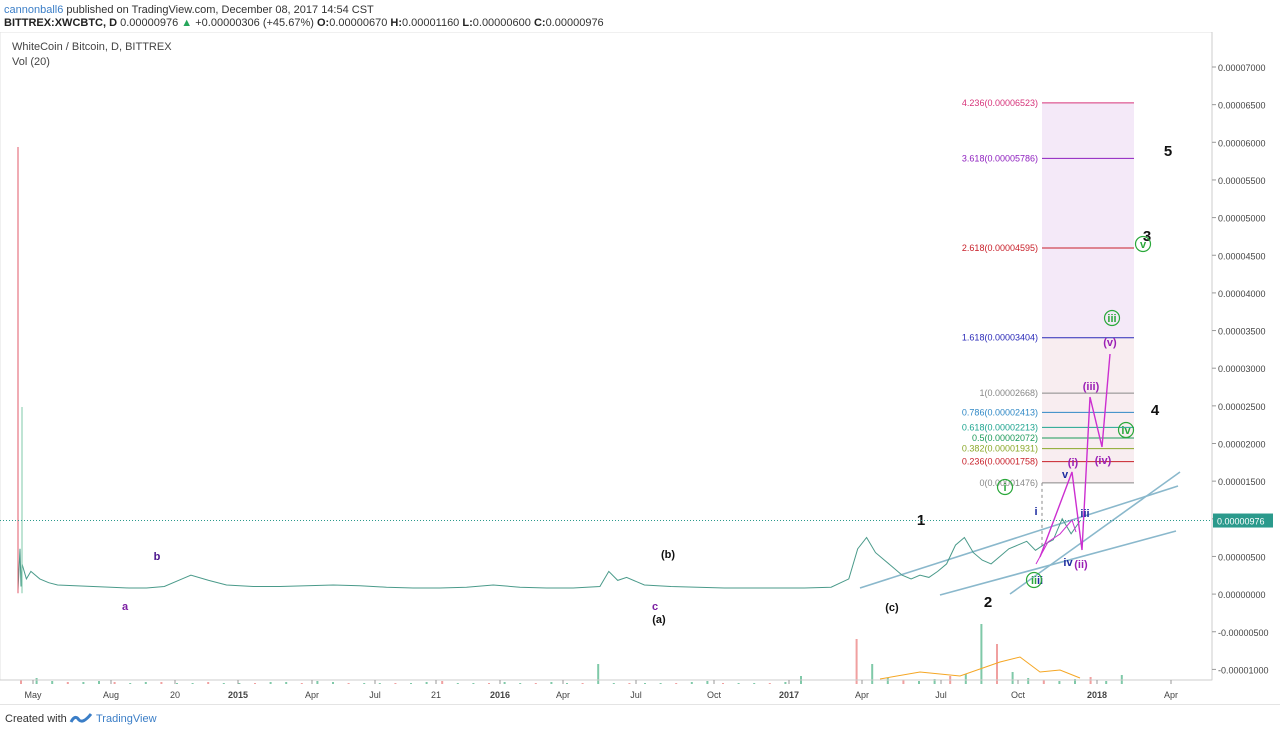 The height and width of the screenshot is (734, 1280). What do you see at coordinates (149, 23) in the screenshot?
I see `last-price: 0.00000976` at bounding box center [149, 23].